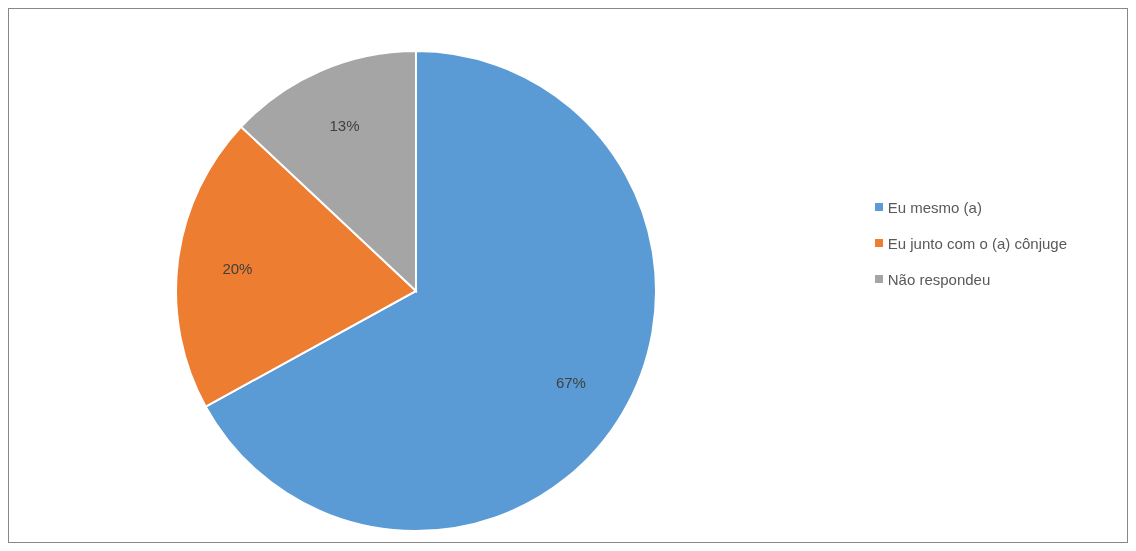  I want to click on data-label: 20%, so click(237, 268).